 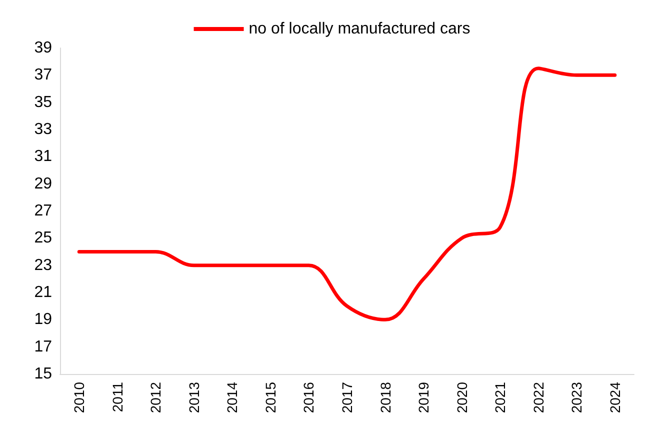 What do you see at coordinates (500, 398) in the screenshot?
I see `x-tick-label: 2021` at bounding box center [500, 398].